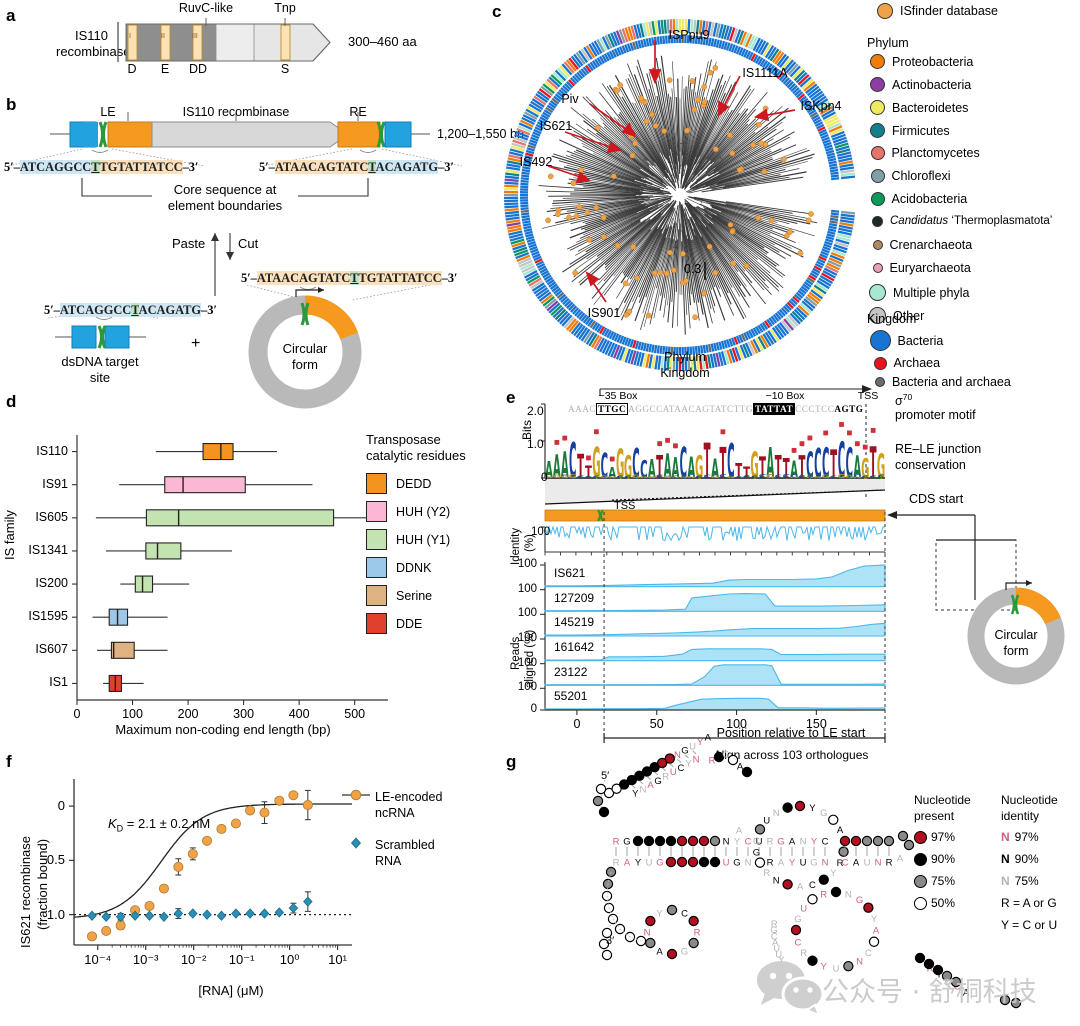 The width and height of the screenshot is (1080, 1026). Describe the element at coordinates (305, 364) in the screenshot. I see `panel-b-circle-label-2: form` at that location.